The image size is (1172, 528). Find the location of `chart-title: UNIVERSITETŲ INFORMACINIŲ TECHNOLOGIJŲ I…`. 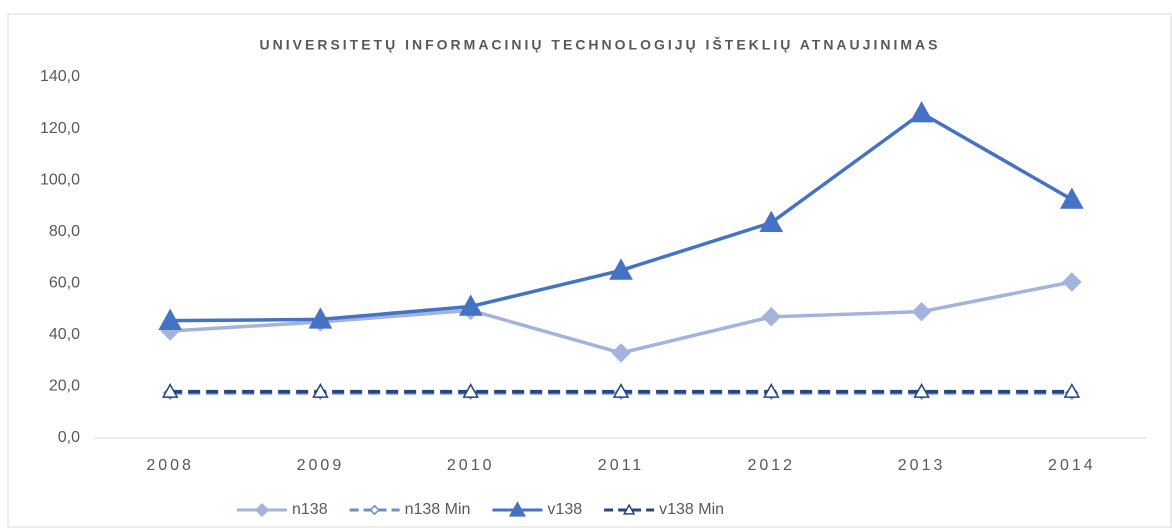

chart-title: UNIVERSITETŲ INFORMACINIŲ TECHNOLOGIJŲ I… is located at coordinates (600, 44).